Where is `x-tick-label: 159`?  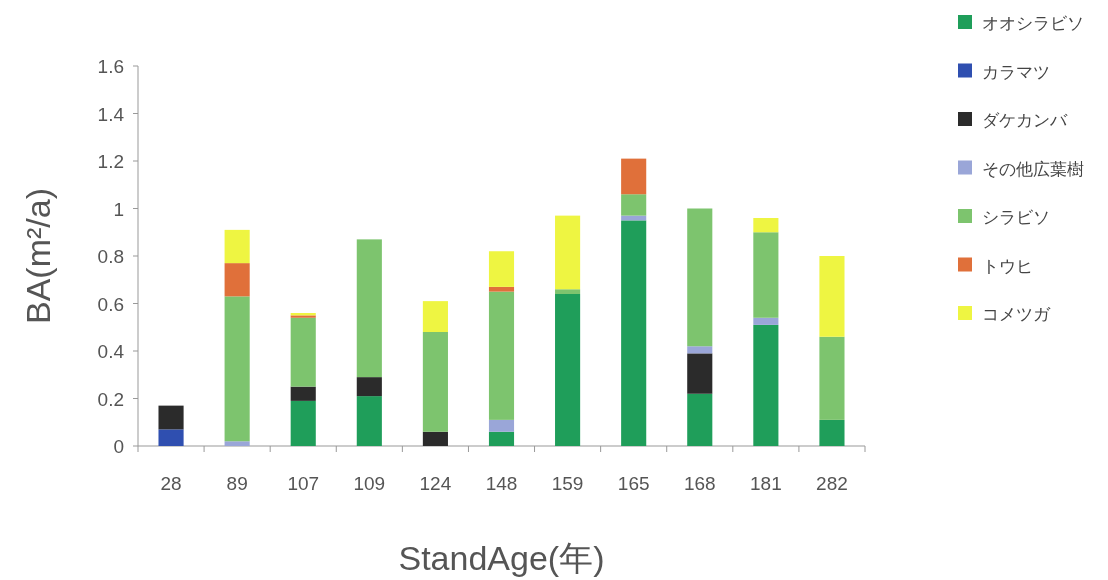 x-tick-label: 159 is located at coordinates (567, 483).